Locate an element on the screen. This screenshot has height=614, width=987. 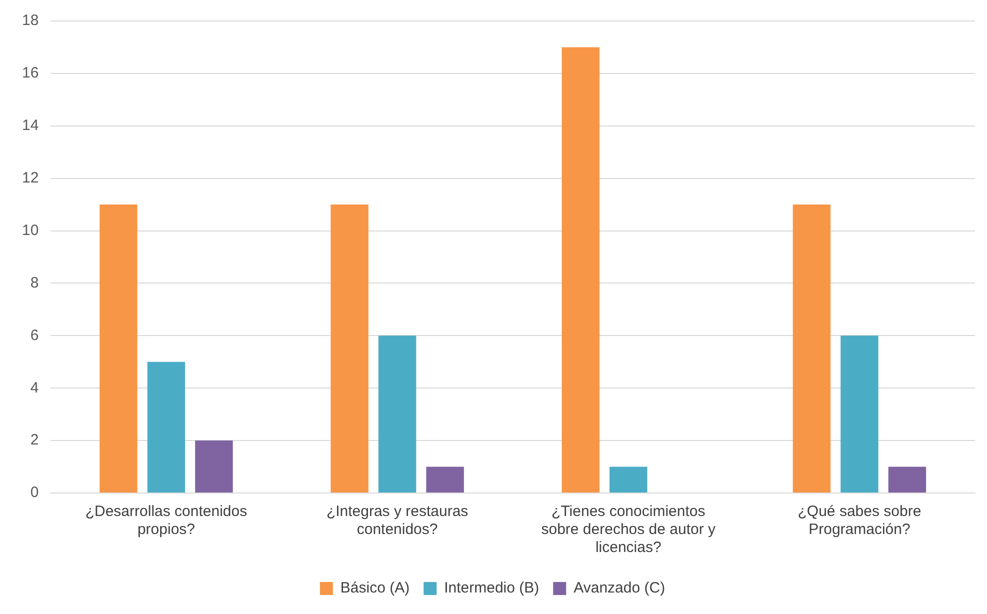
legend-label: Básico (A) is located at coordinates (375, 588).